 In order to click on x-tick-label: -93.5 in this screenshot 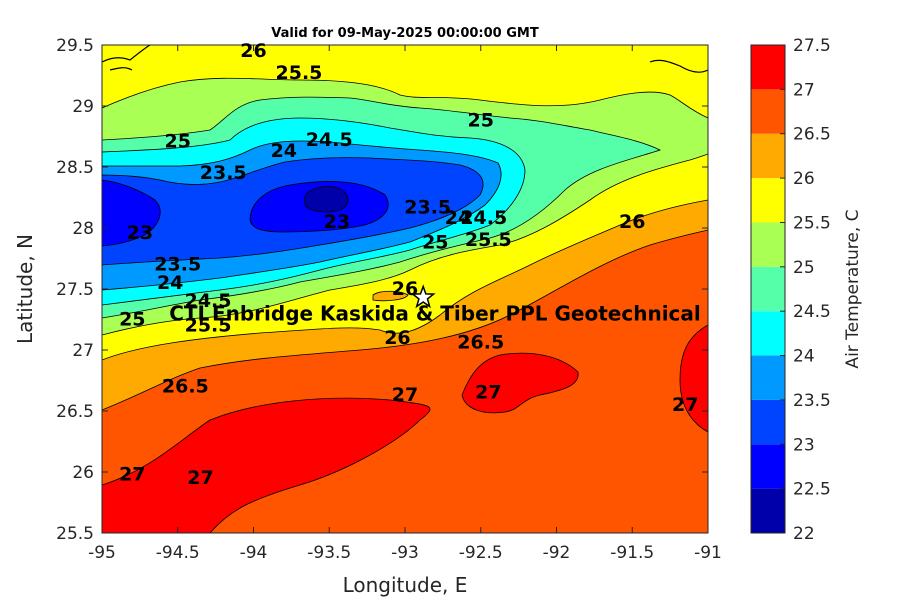, I will do `click(329, 553)`.